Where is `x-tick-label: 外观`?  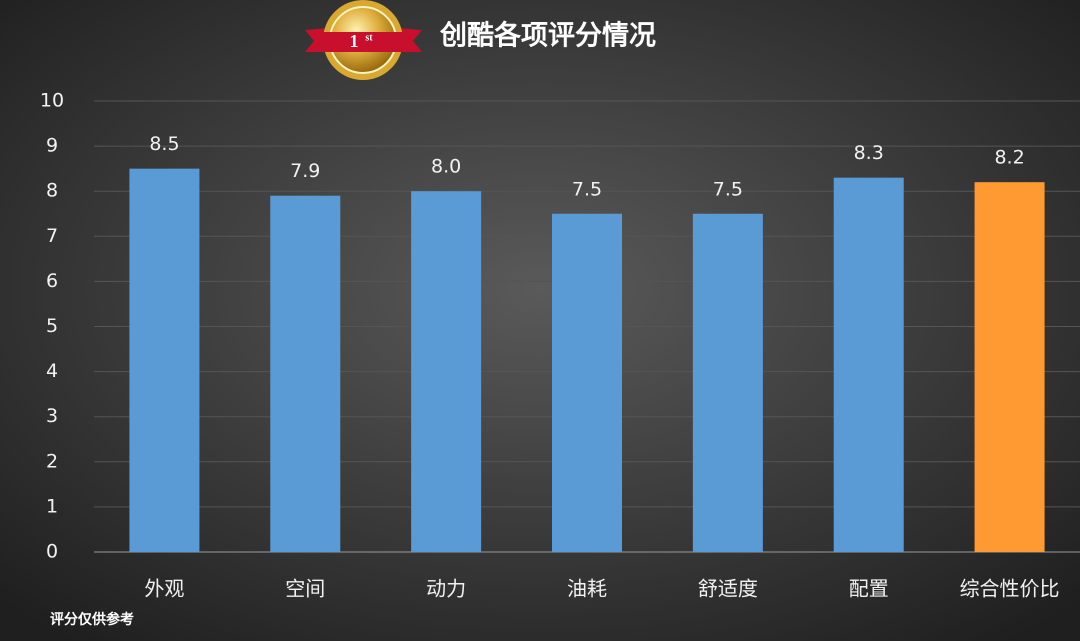 x-tick-label: 外观 is located at coordinates (164, 589).